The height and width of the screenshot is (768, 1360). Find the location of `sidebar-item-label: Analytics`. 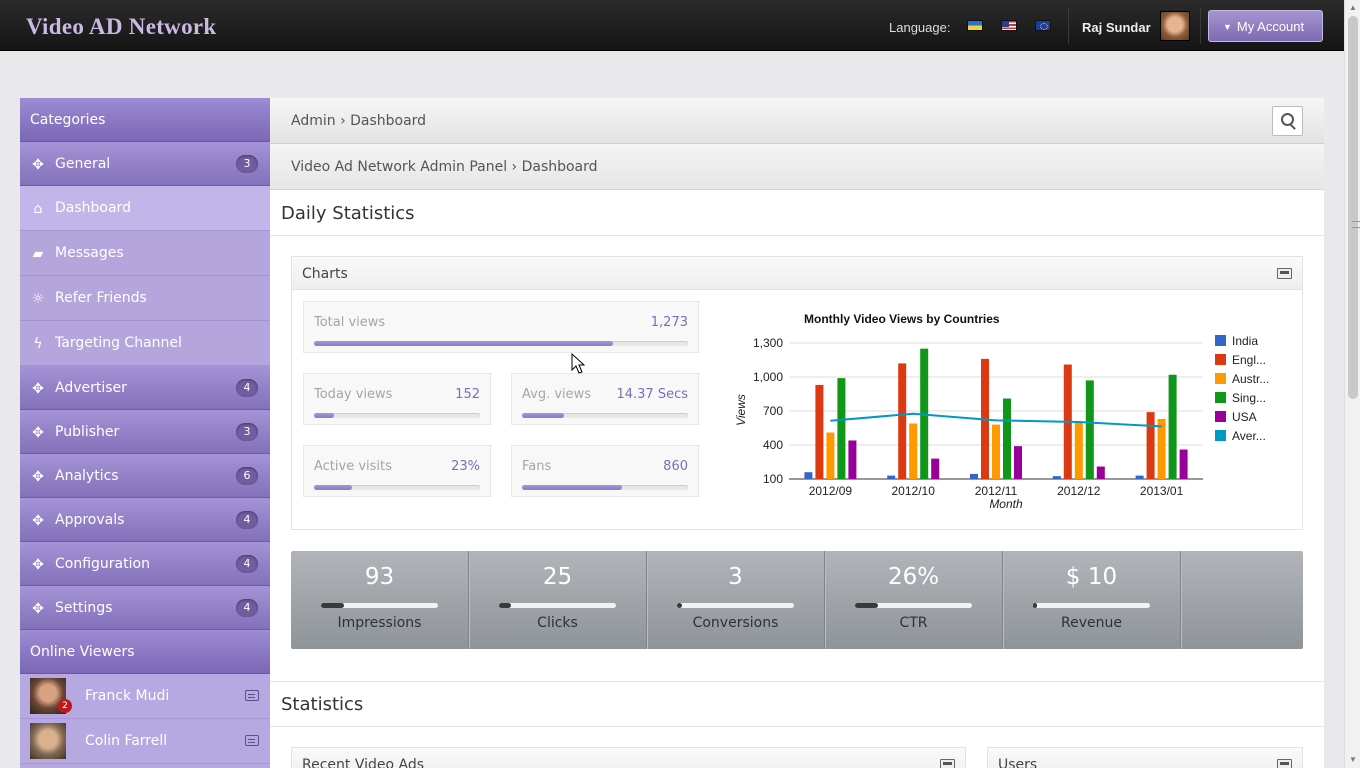

sidebar-item-label: Analytics is located at coordinates (87, 476).